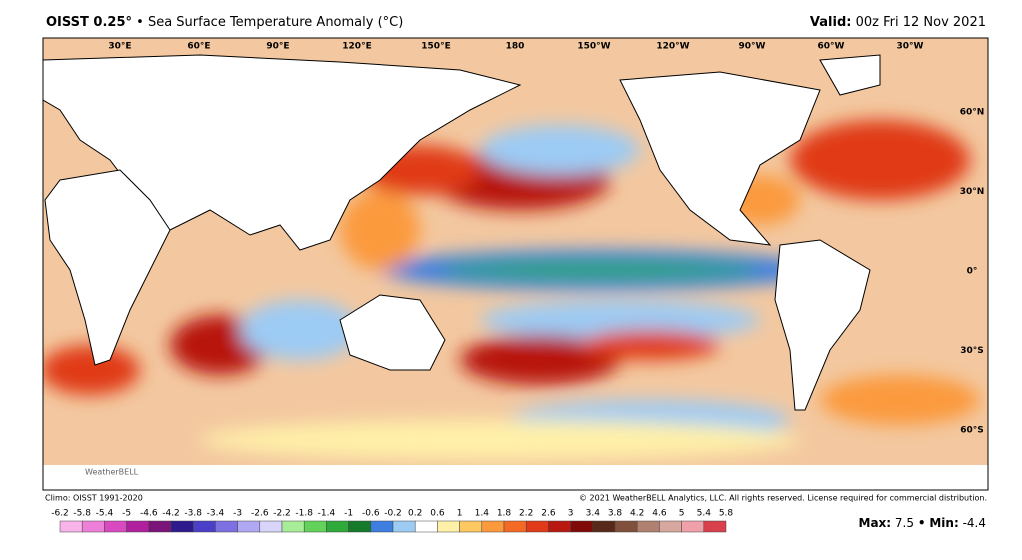 The image size is (1022, 560). Describe the element at coordinates (198, 47) in the screenshot. I see `longitude-label: 60°E` at that location.